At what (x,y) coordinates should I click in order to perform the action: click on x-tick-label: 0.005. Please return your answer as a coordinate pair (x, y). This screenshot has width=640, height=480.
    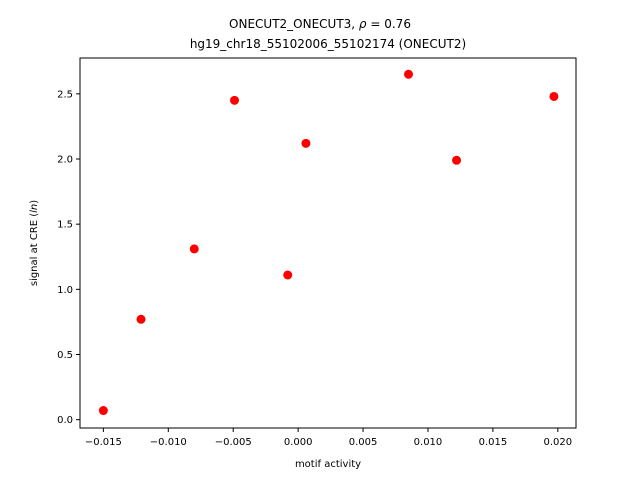
    Looking at the image, I should click on (363, 442).